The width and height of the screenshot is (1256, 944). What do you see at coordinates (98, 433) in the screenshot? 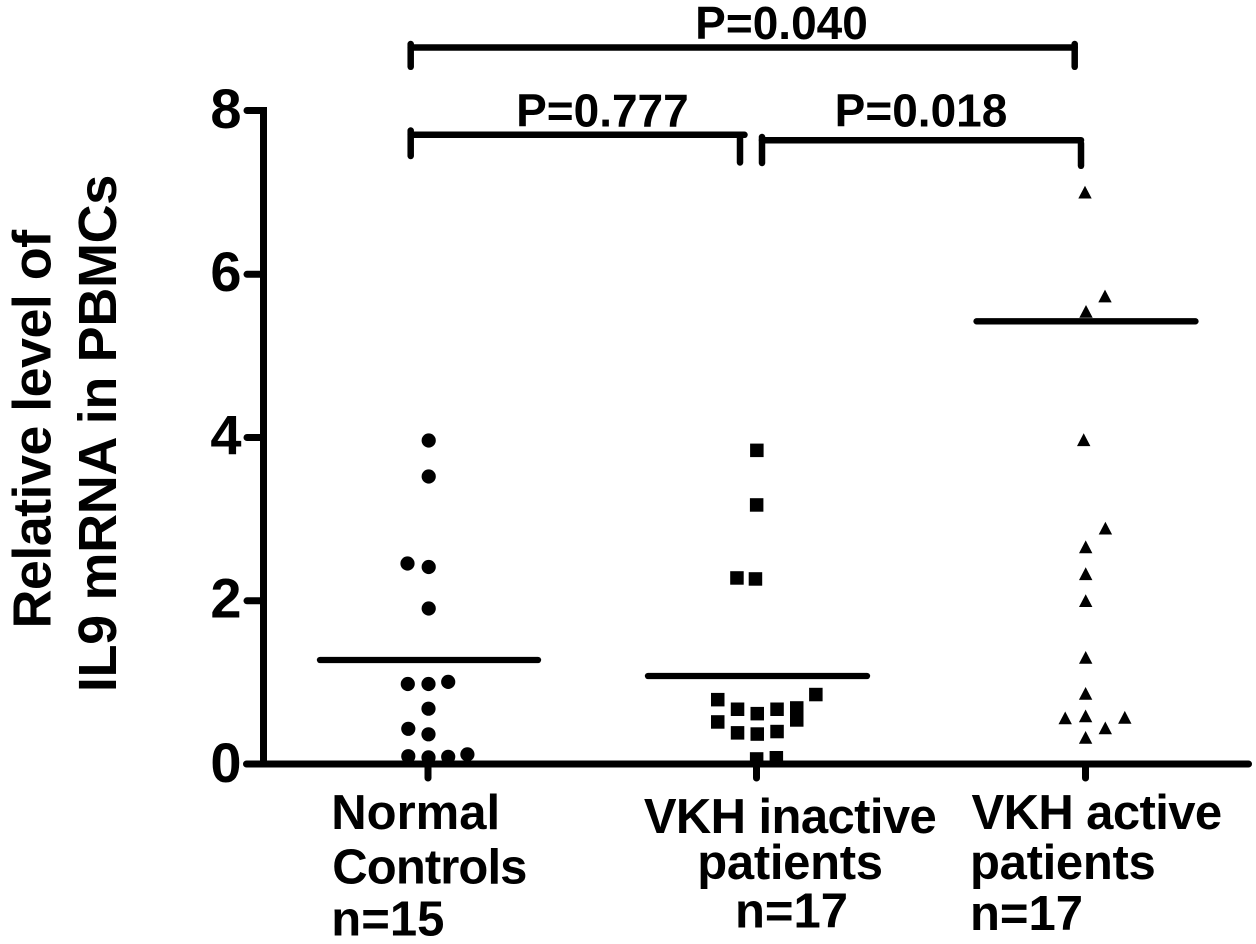
I see `svg-text: IL9 mRNA in PBMCs` at bounding box center [98, 433].